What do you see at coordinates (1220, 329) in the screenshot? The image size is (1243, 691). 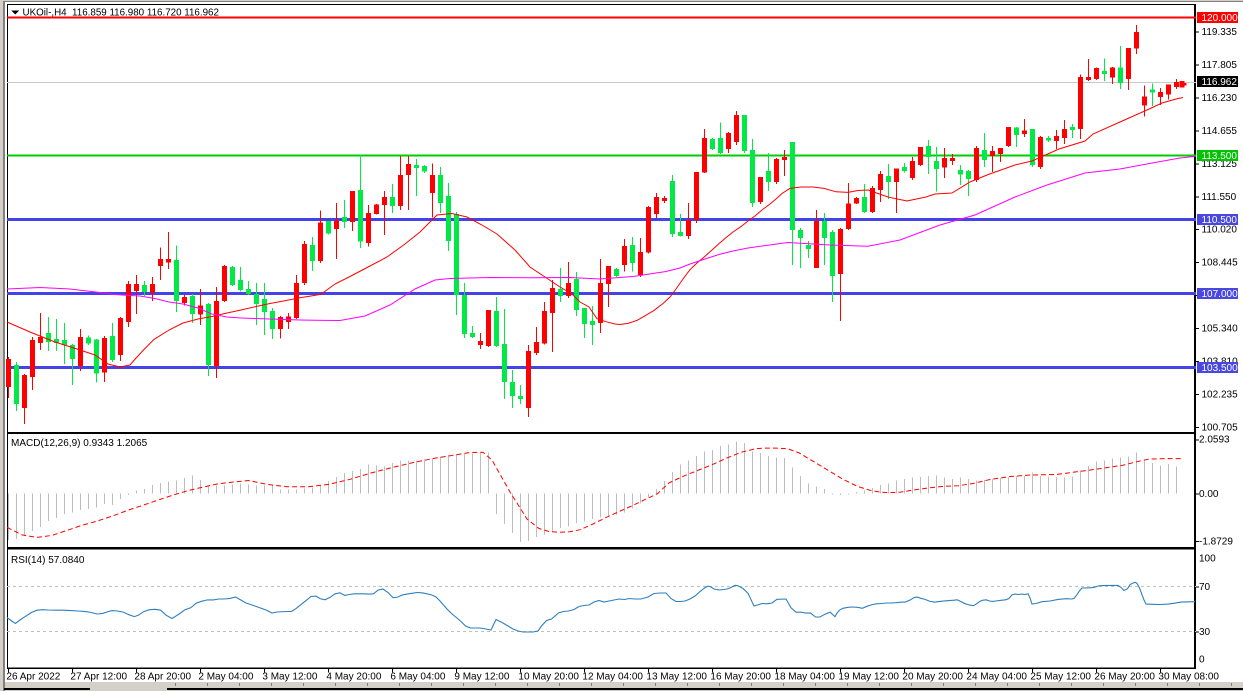 I see `svg-text: 105.340` at bounding box center [1220, 329].